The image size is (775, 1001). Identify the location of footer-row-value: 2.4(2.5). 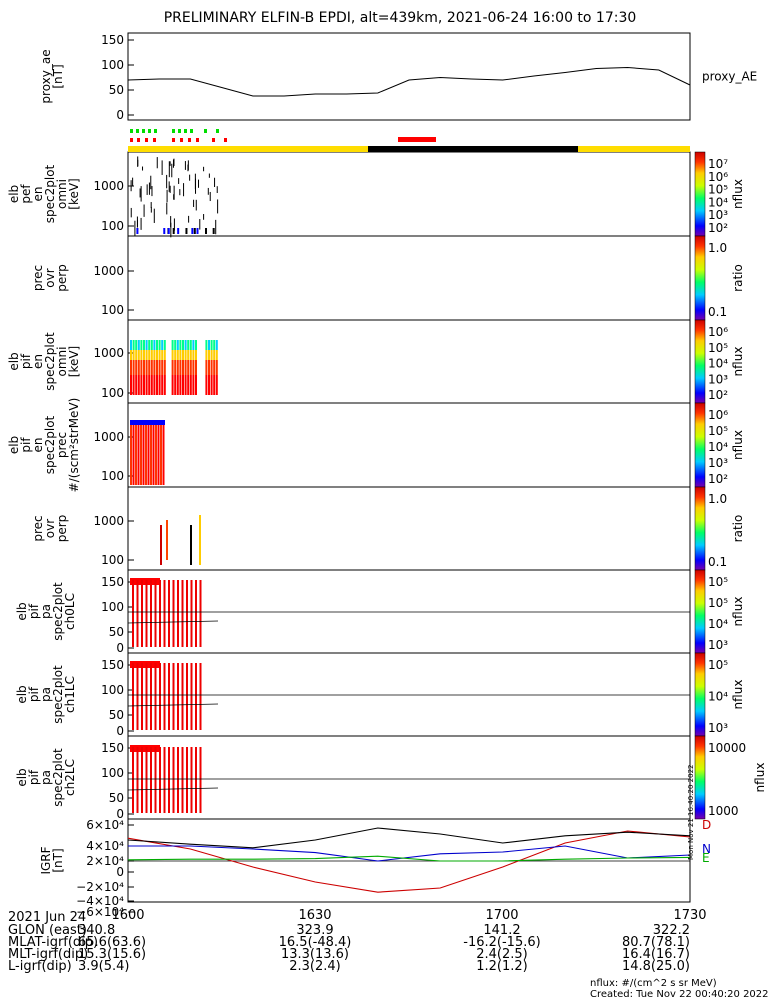
(502, 954).